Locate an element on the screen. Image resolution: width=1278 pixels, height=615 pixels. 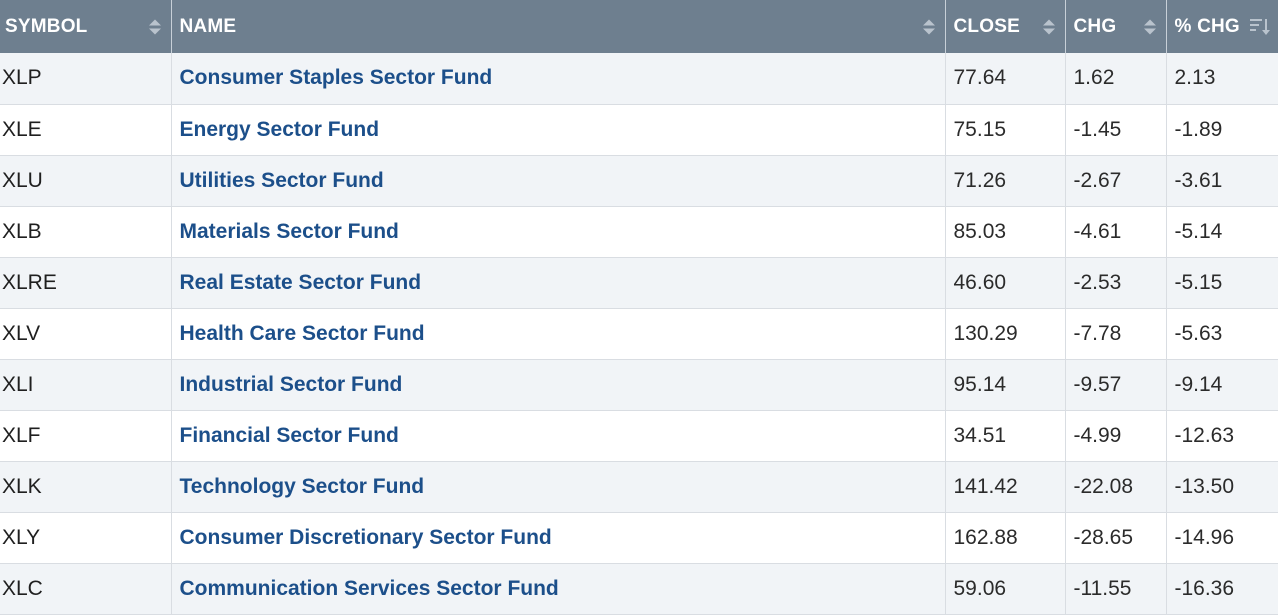
fund-name-link: Utilities Sector Fund is located at coordinates (281, 180).